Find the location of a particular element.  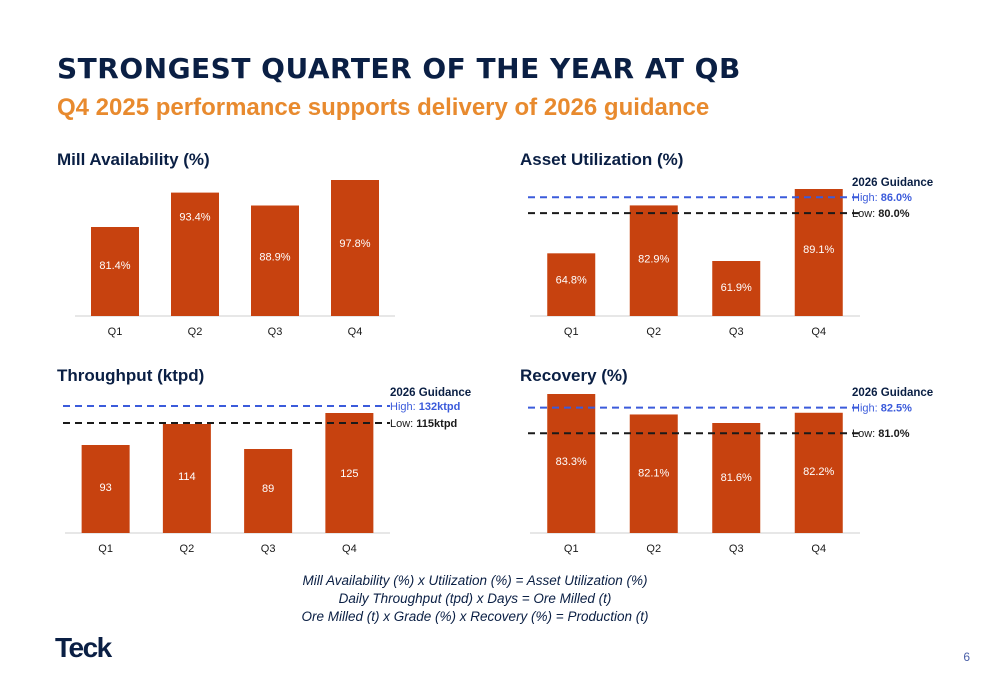

page-number: 6 is located at coordinates (966, 657).